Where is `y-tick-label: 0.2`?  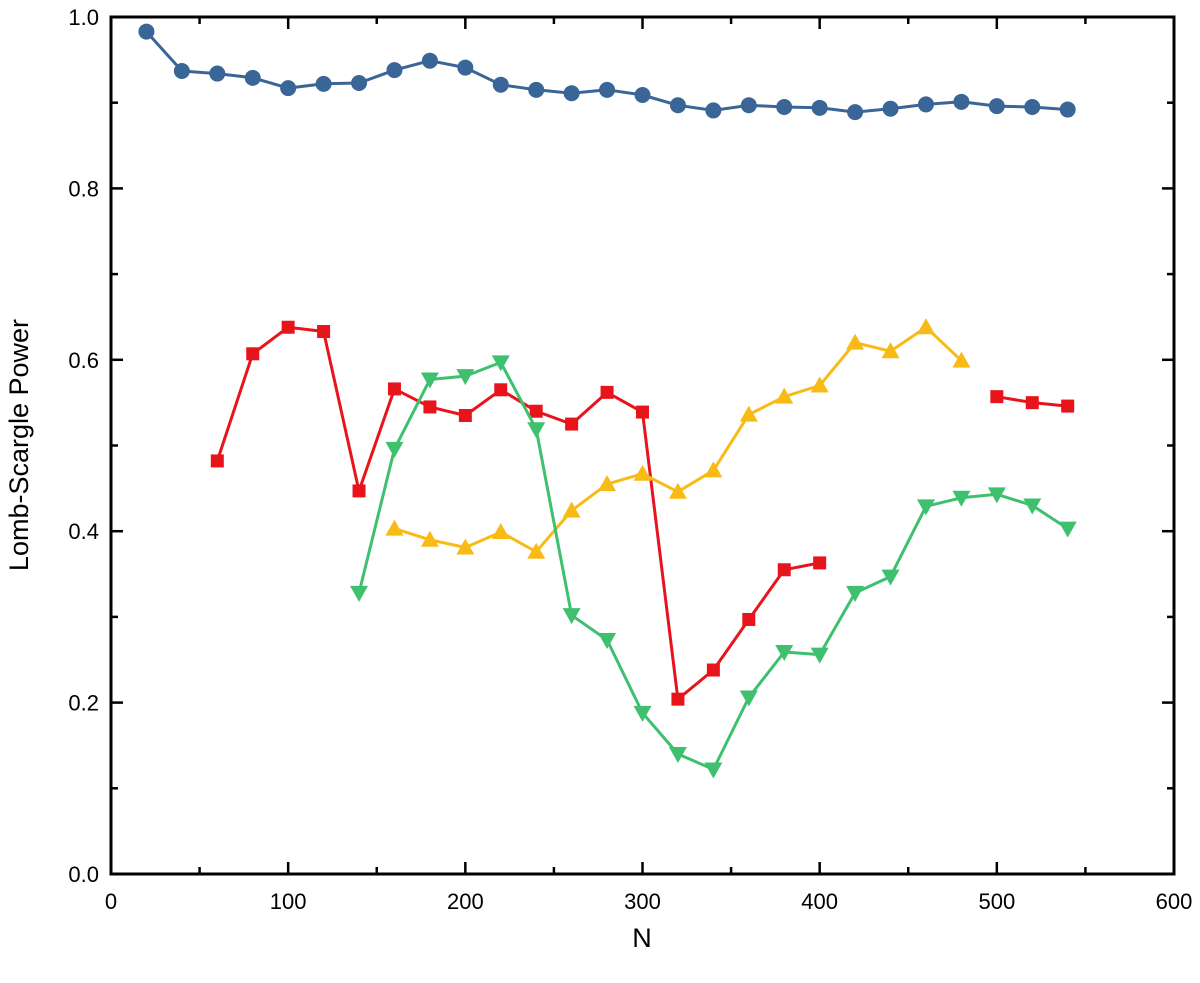 y-tick-label: 0.2 is located at coordinates (83, 703).